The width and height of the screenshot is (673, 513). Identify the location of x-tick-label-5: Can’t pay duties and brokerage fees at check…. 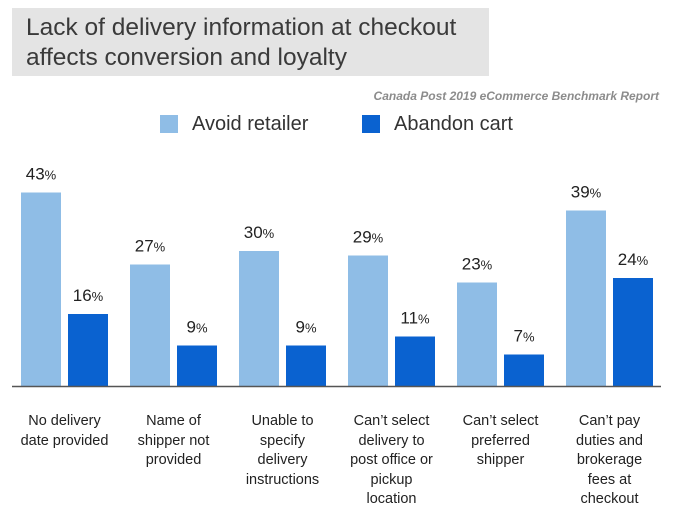
(610, 461).